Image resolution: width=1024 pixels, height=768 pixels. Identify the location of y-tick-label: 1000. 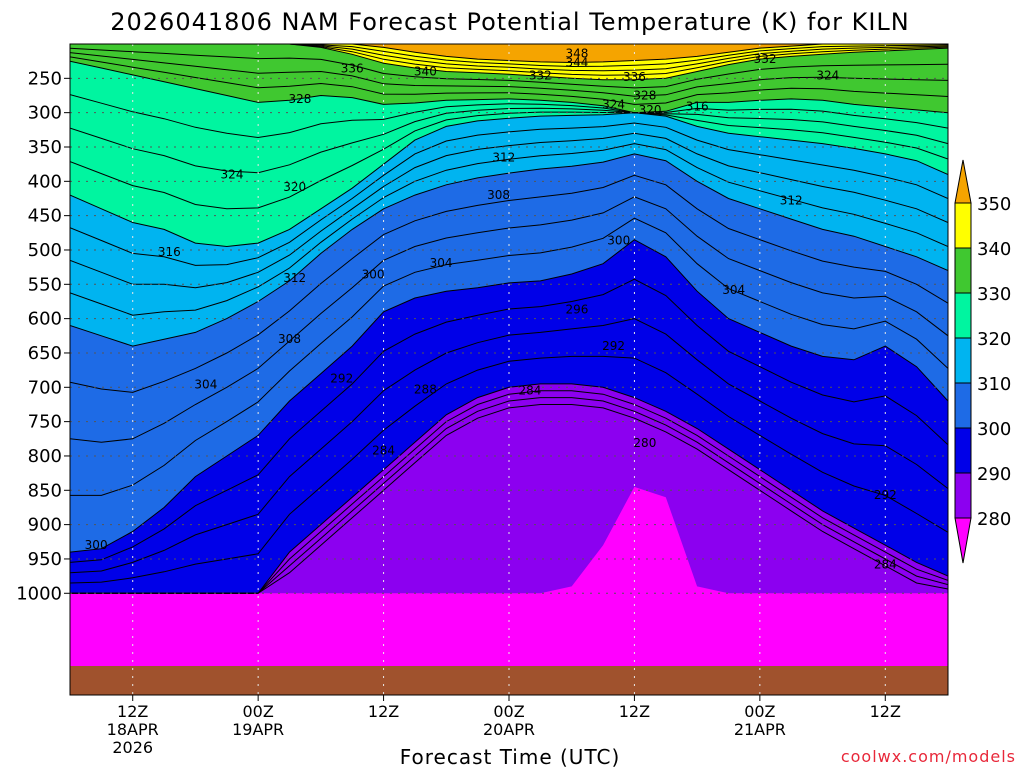
(39, 593).